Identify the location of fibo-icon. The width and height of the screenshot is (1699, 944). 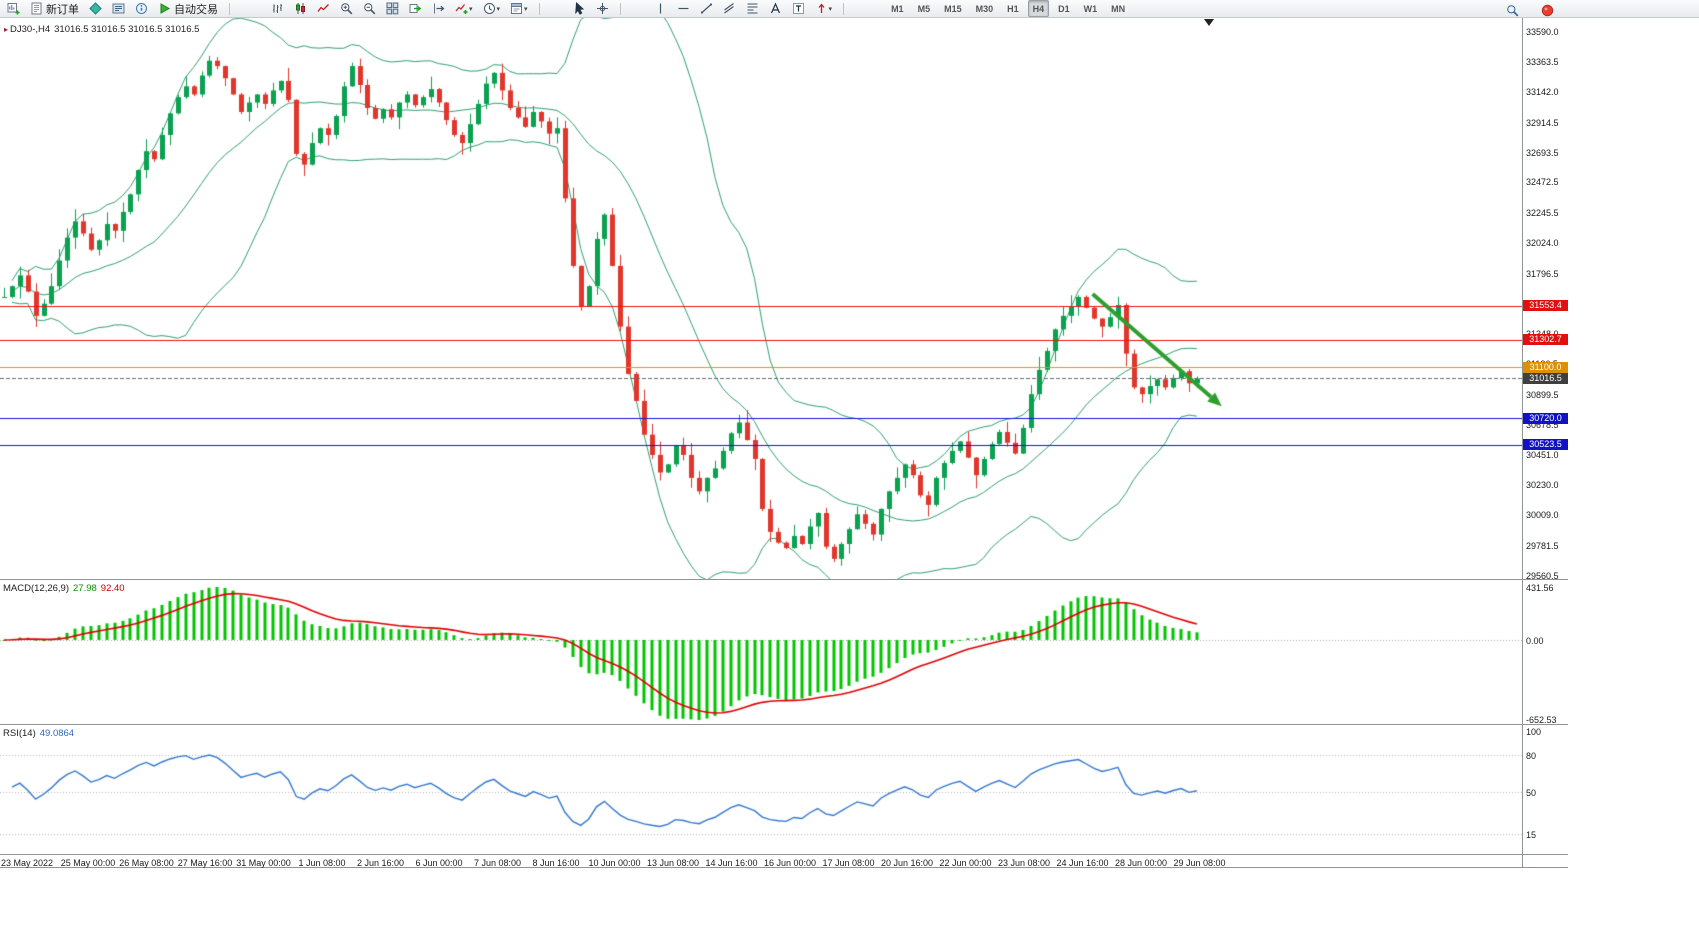
(752, 8).